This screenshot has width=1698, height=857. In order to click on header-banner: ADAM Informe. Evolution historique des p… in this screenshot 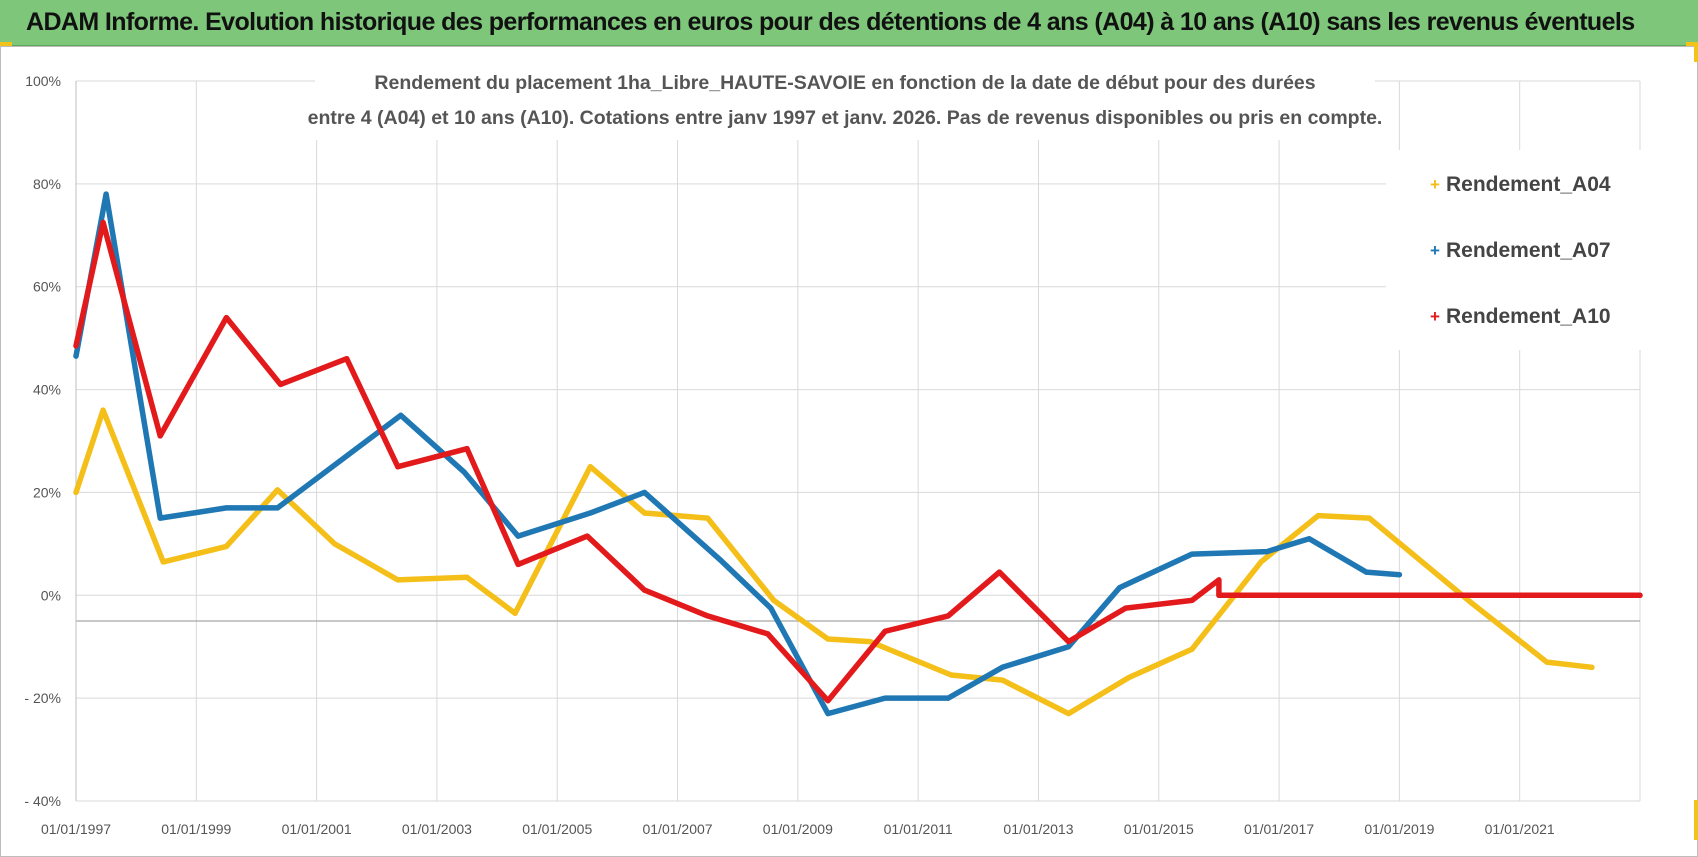, I will do `click(849, 23)`.